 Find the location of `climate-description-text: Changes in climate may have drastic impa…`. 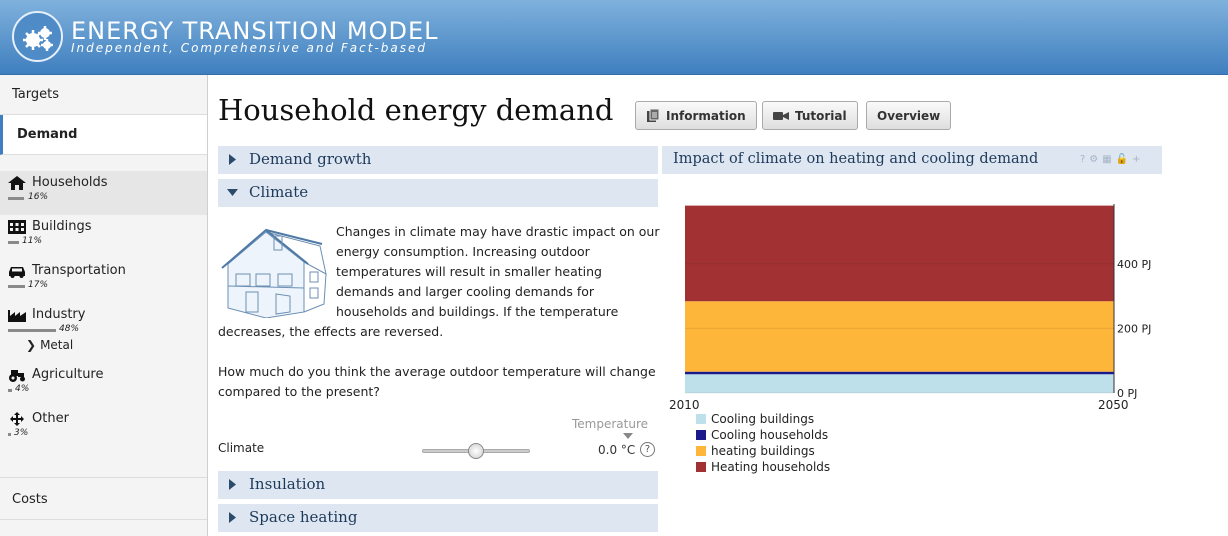

climate-description-text: Changes in climate may have drastic impa… is located at coordinates (439, 281).